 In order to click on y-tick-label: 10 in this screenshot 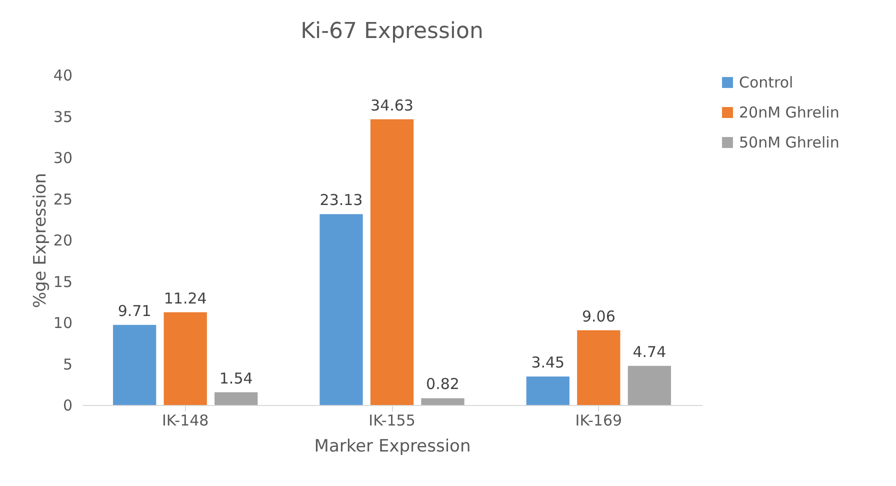, I will do `click(62, 323)`.